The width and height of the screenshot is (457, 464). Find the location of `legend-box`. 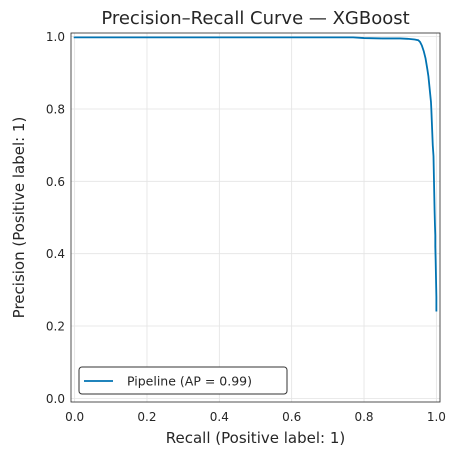

legend-box is located at coordinates (183, 380).